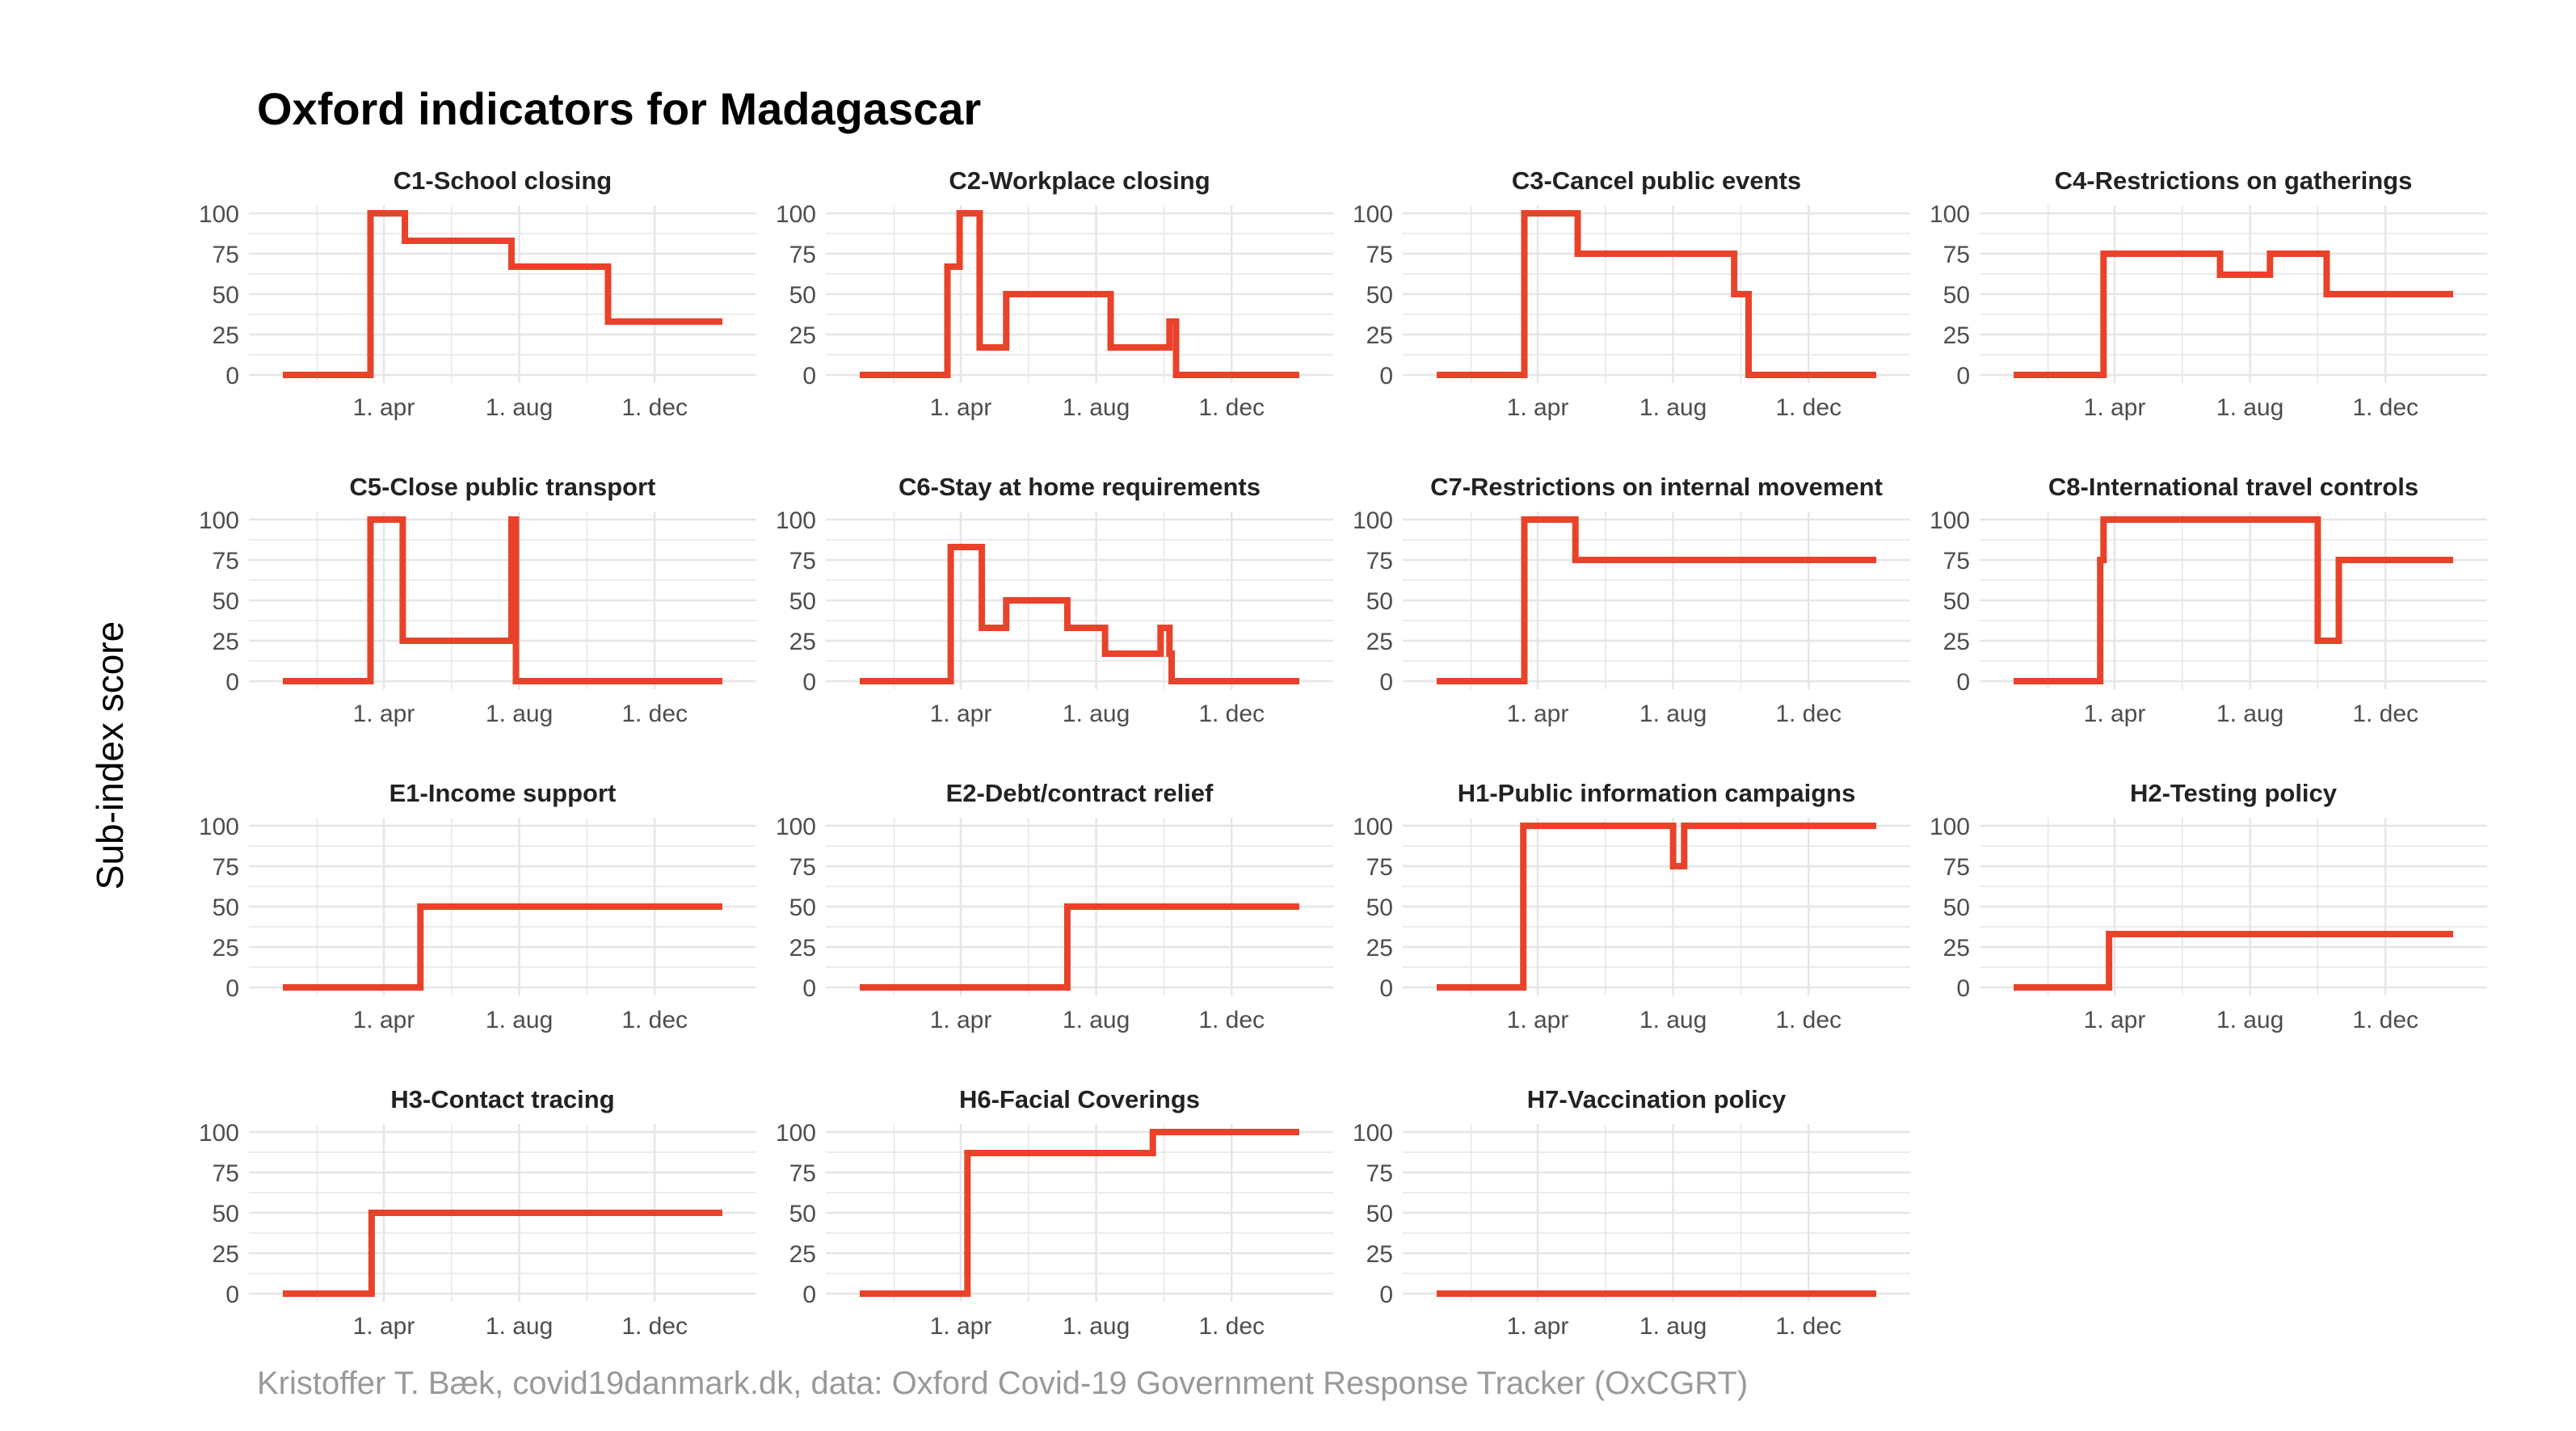 Image resolution: width=2576 pixels, height=1431 pixels. What do you see at coordinates (503, 180) in the screenshot?
I see `facet-title: C1-School closing` at bounding box center [503, 180].